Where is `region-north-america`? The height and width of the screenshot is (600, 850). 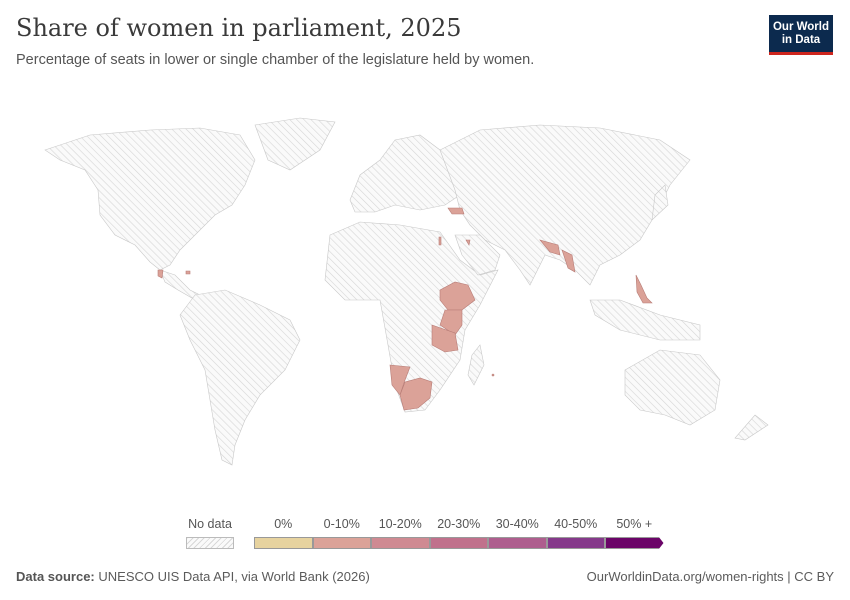 region-north-america is located at coordinates (150, 199).